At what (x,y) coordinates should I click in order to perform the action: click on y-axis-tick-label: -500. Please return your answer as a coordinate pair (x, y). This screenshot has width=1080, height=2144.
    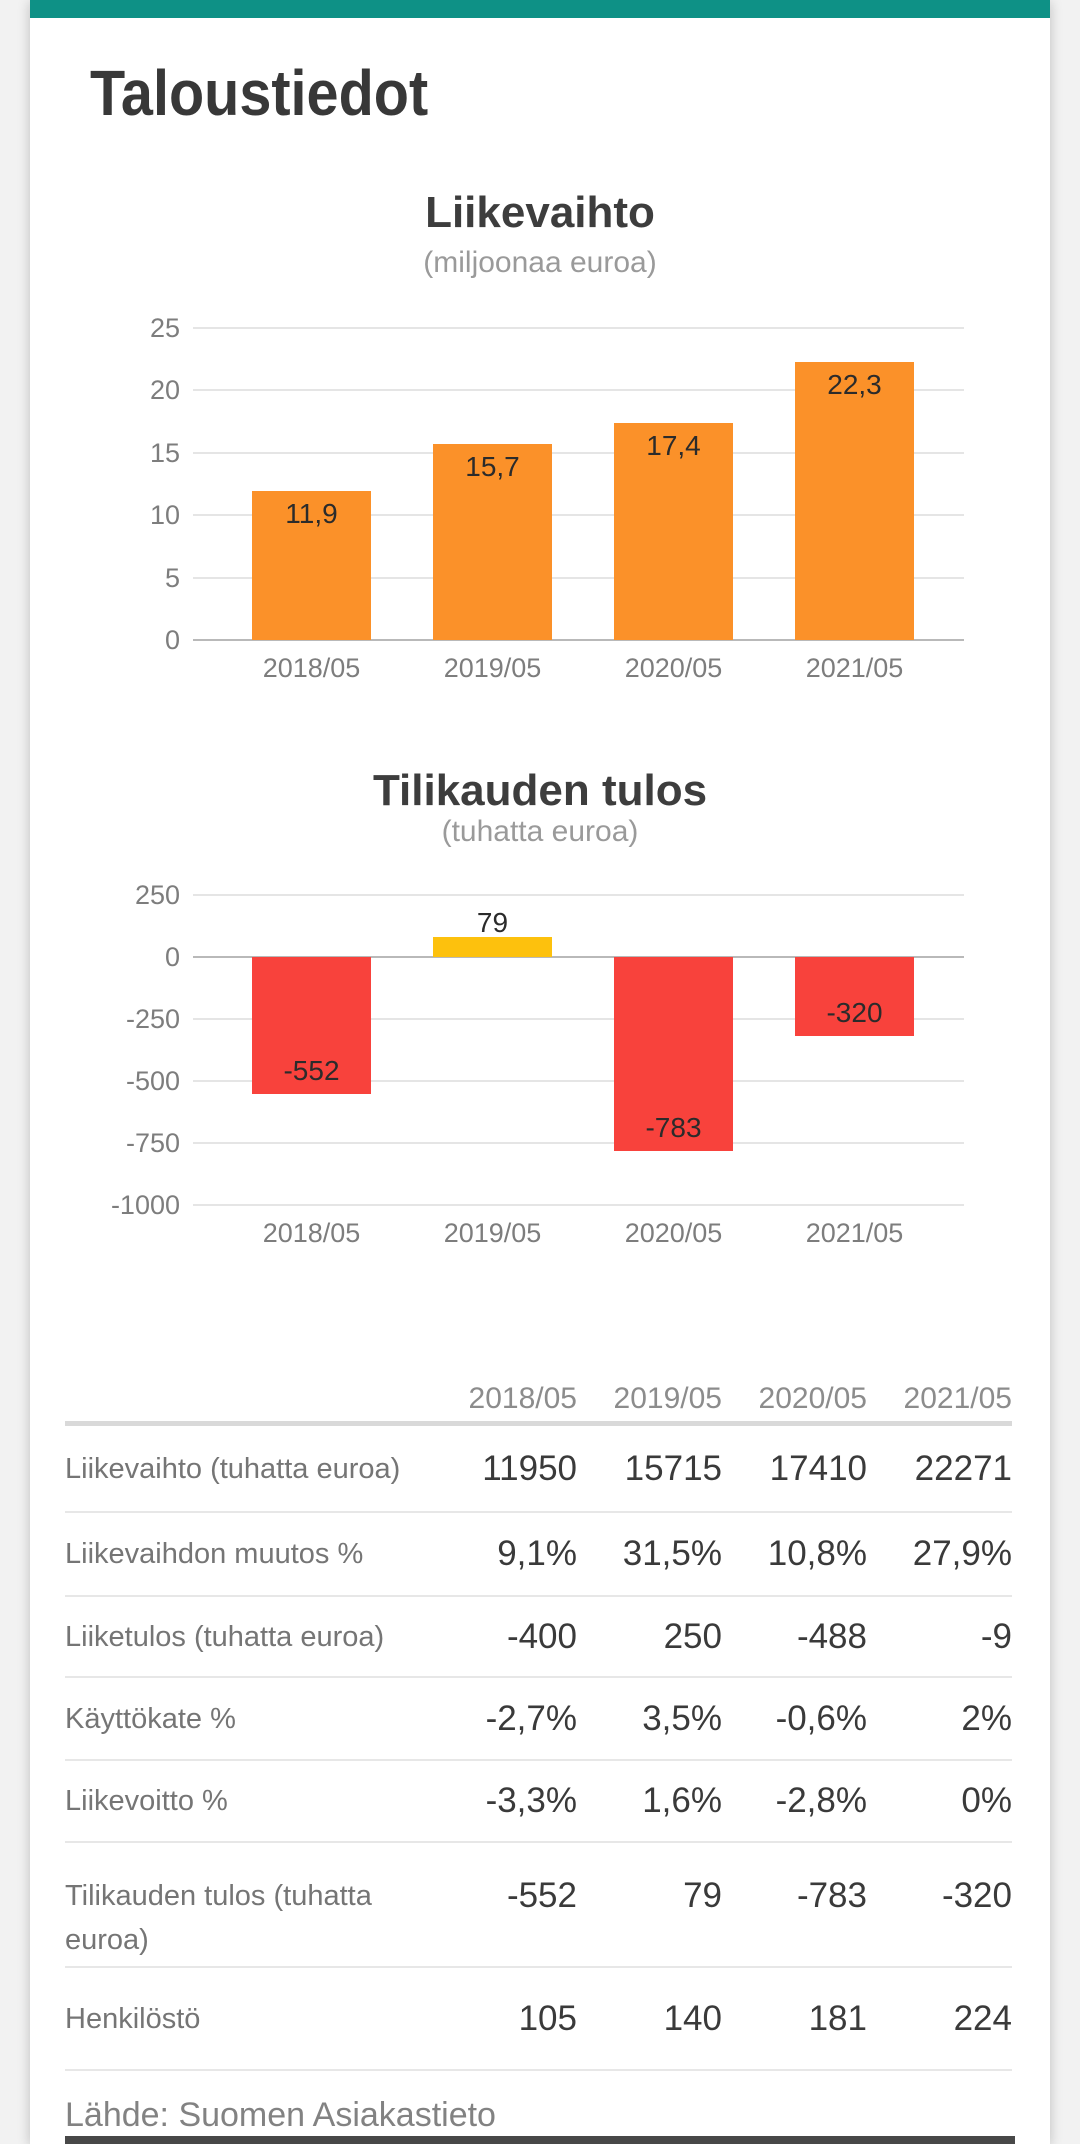
    Looking at the image, I should click on (152, 1081).